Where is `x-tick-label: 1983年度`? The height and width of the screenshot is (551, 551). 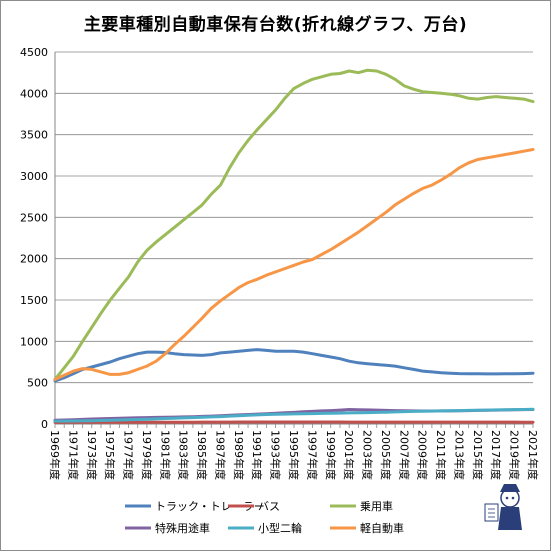 x-tick-label: 1983年度 is located at coordinates (184, 455).